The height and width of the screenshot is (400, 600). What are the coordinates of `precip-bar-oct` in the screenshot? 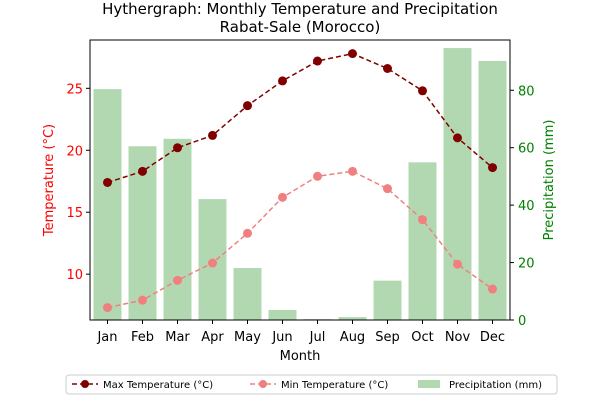 It's located at (422, 241).